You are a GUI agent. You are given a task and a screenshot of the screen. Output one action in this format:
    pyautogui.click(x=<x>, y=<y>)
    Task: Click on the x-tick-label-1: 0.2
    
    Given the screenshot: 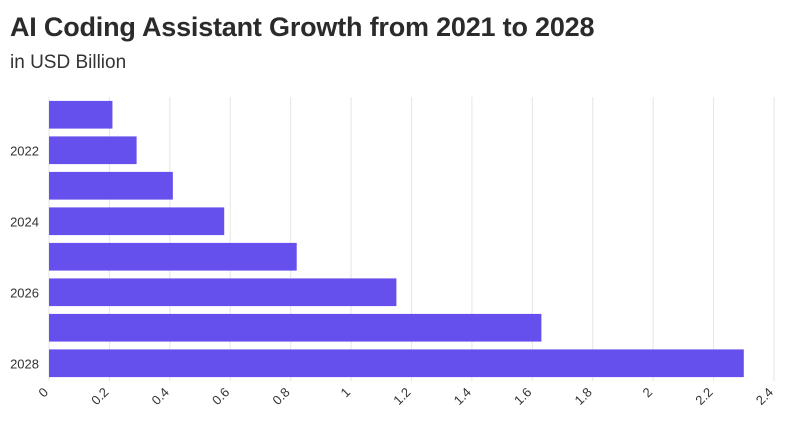 What is the action you would take?
    pyautogui.click(x=99, y=396)
    